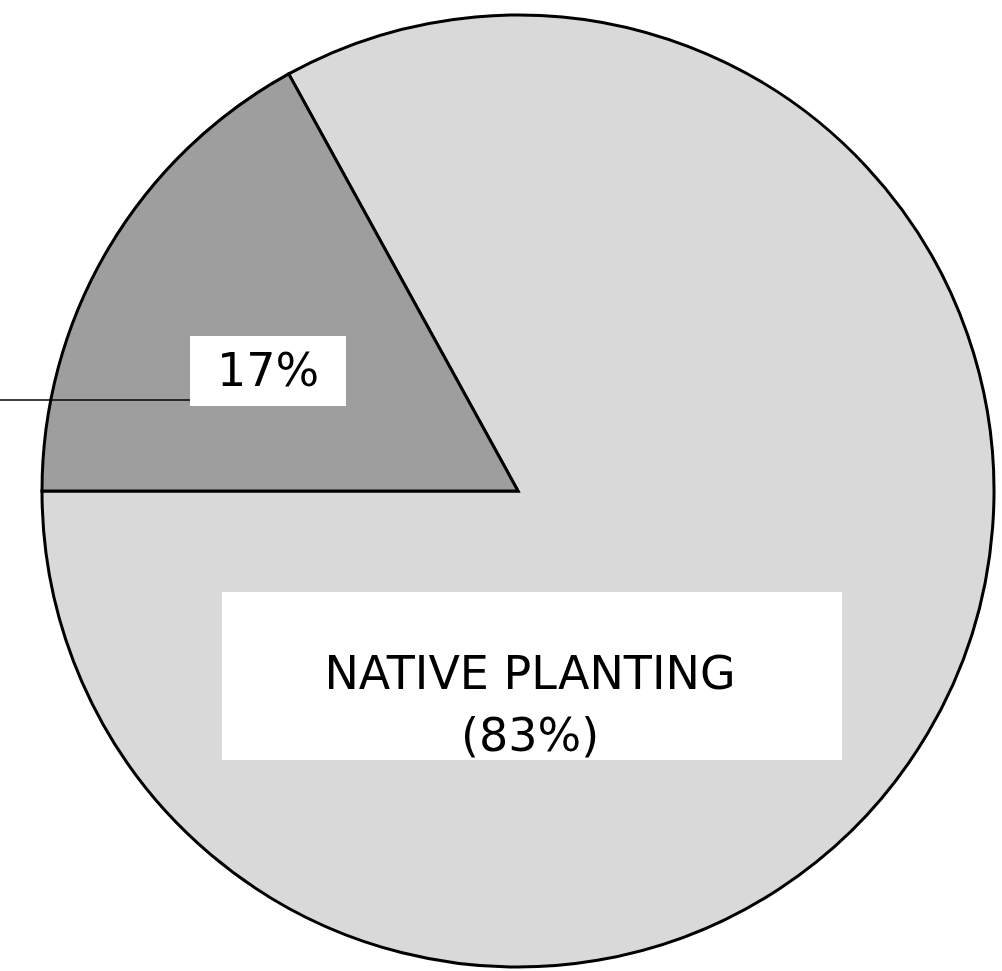 The image size is (1002, 971). Describe the element at coordinates (530, 673) in the screenshot. I see `slice-label: NATIVE PLANTING` at that location.